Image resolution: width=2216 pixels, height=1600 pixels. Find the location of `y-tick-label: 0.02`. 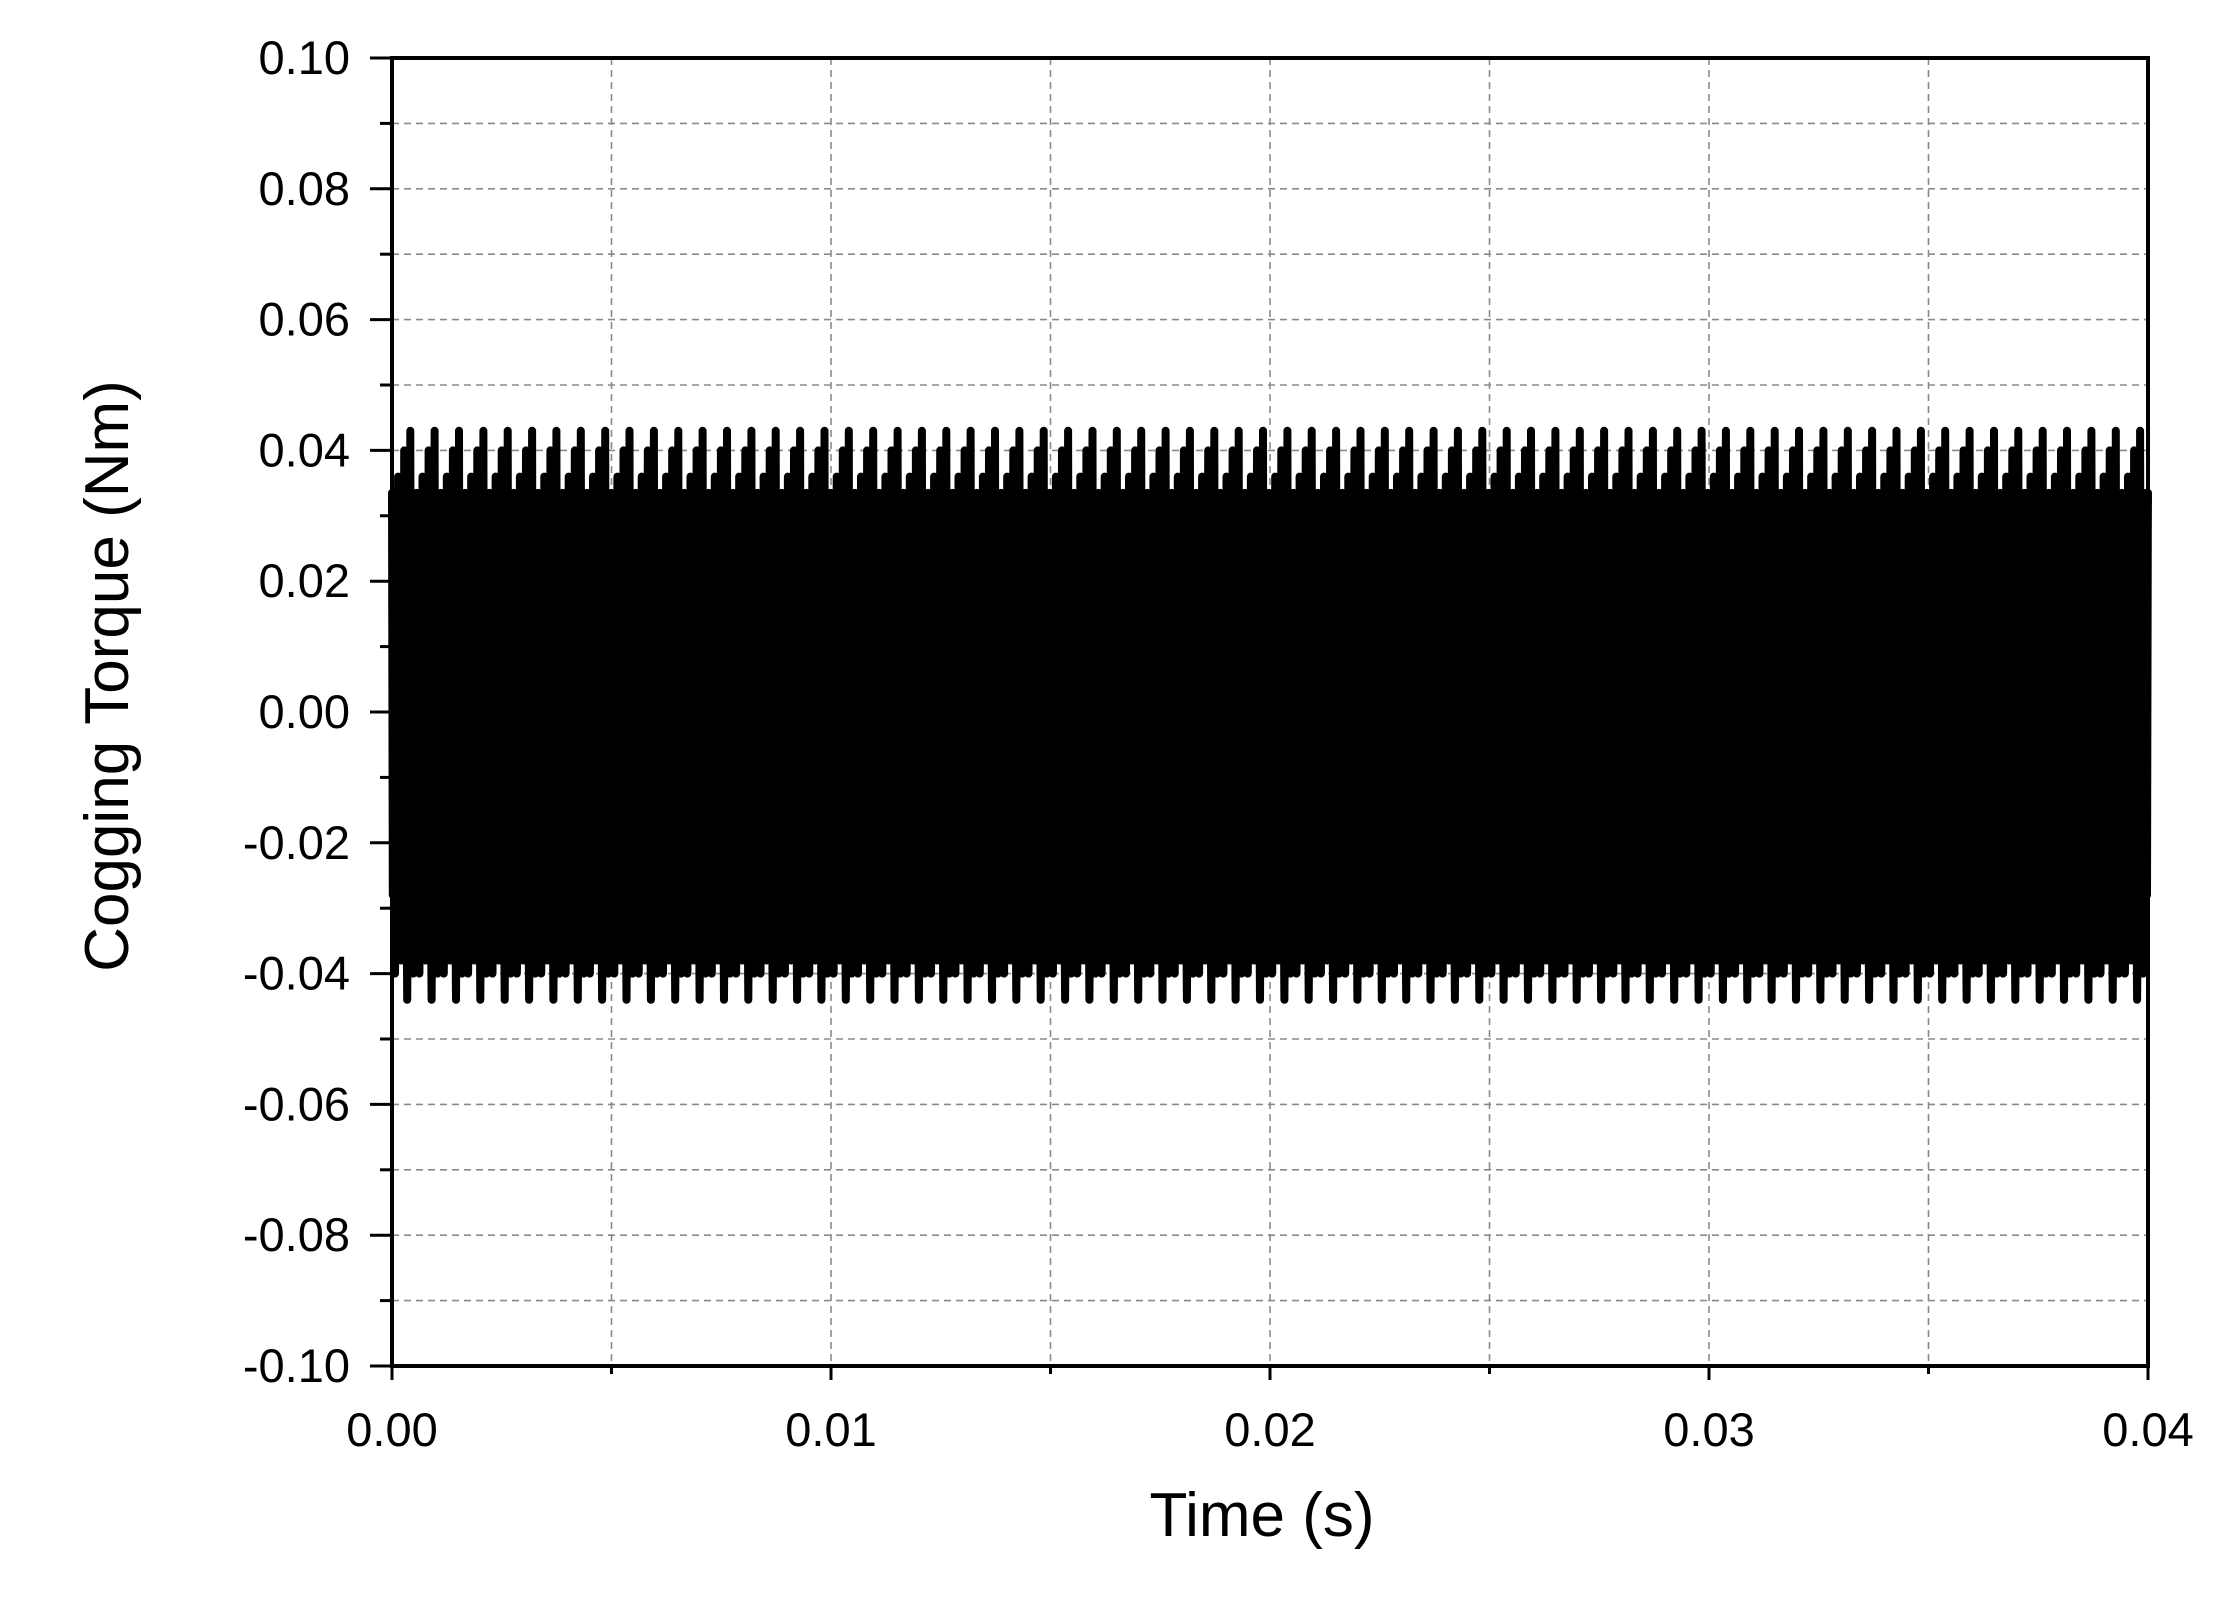

y-tick-label: 0.02 is located at coordinates (304, 580).